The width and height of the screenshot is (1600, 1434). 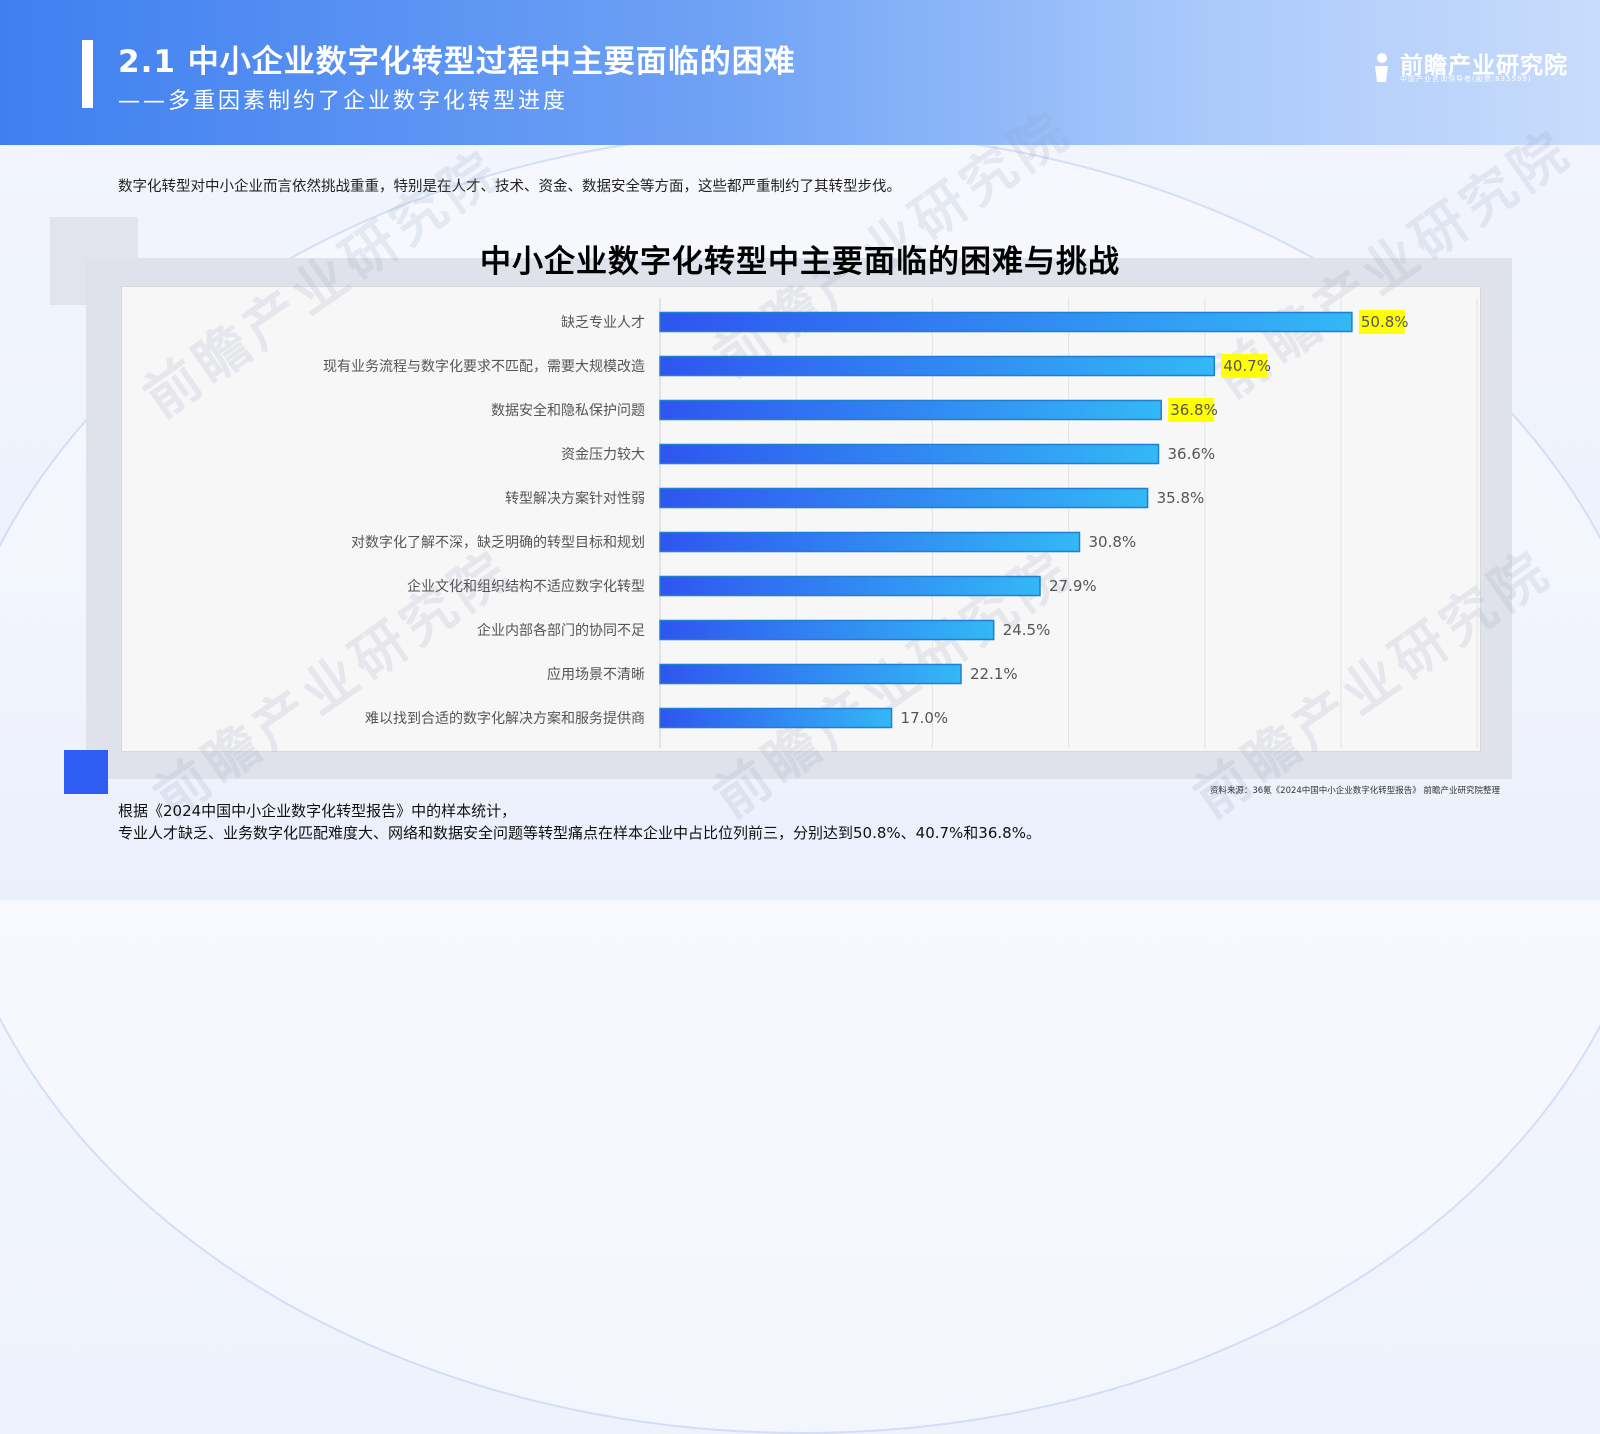 I want to click on category-label: 企业内部各部门的协同不足, so click(x=561, y=630).